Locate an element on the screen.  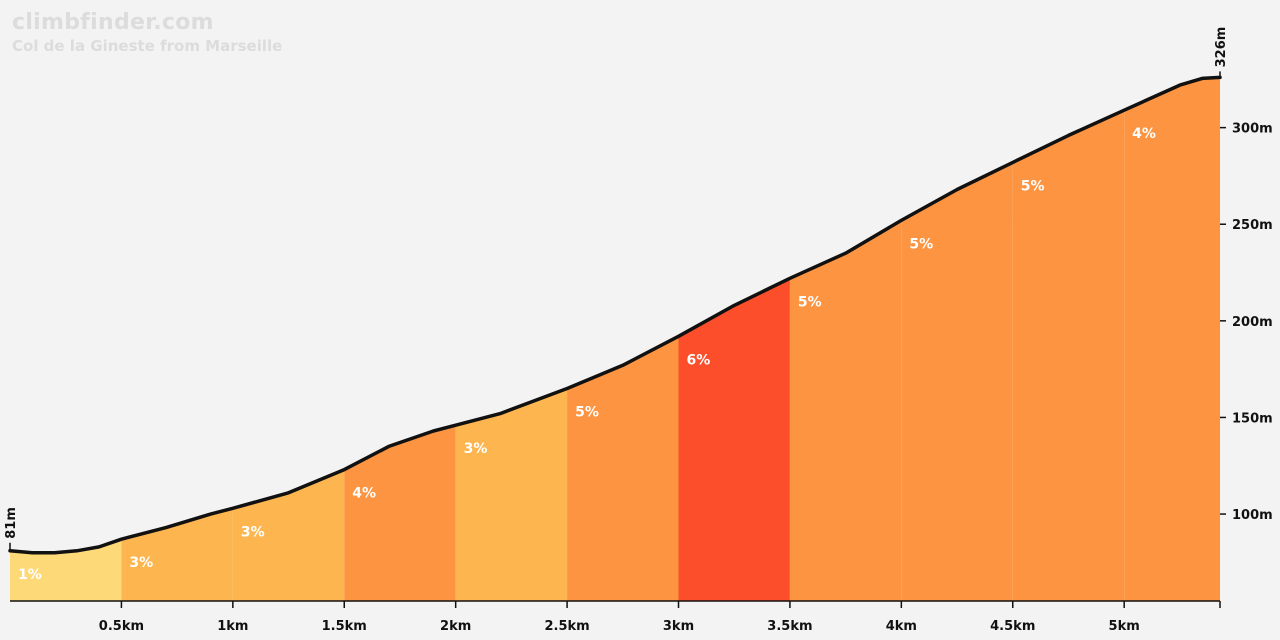
x-tick-label-6: 3km is located at coordinates (678, 626).